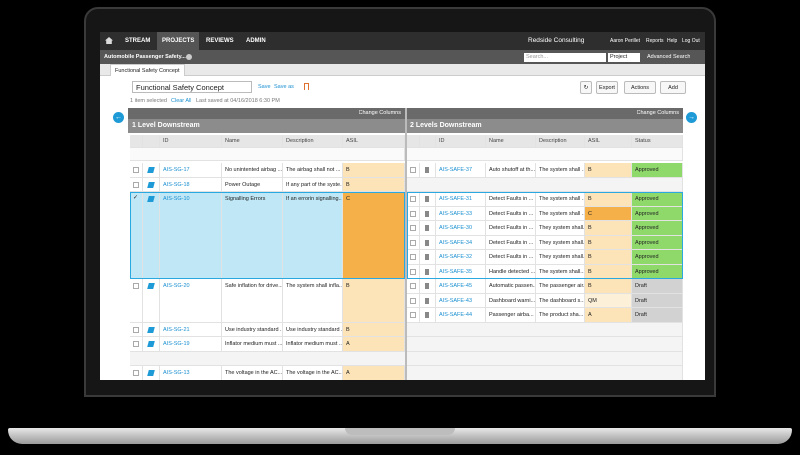 This screenshot has height=455, width=800. I want to click on bookmark-icon, so click(306, 86).